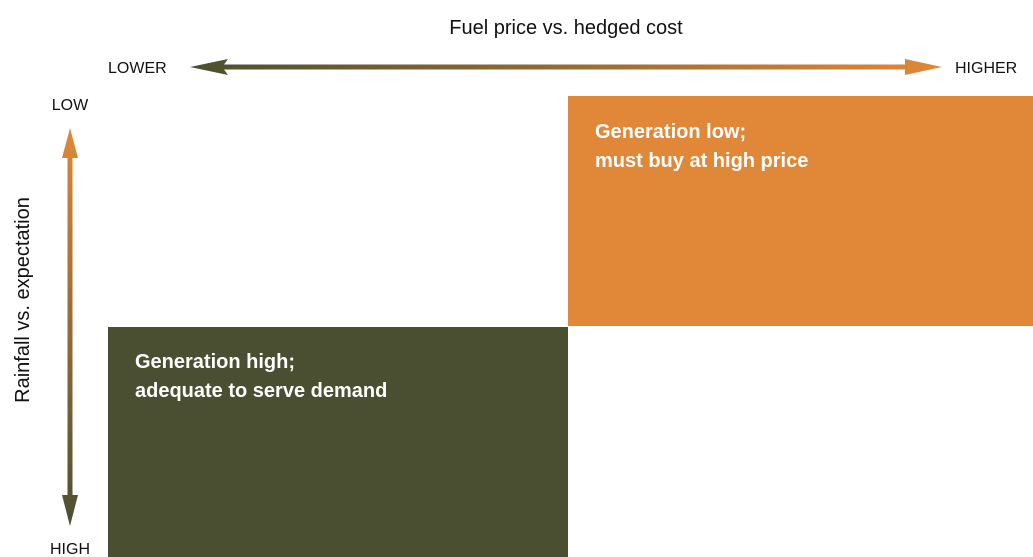 The height and width of the screenshot is (557, 1033). Describe the element at coordinates (701, 161) in the screenshot. I see `quadrant-text: must buy at high price` at that location.